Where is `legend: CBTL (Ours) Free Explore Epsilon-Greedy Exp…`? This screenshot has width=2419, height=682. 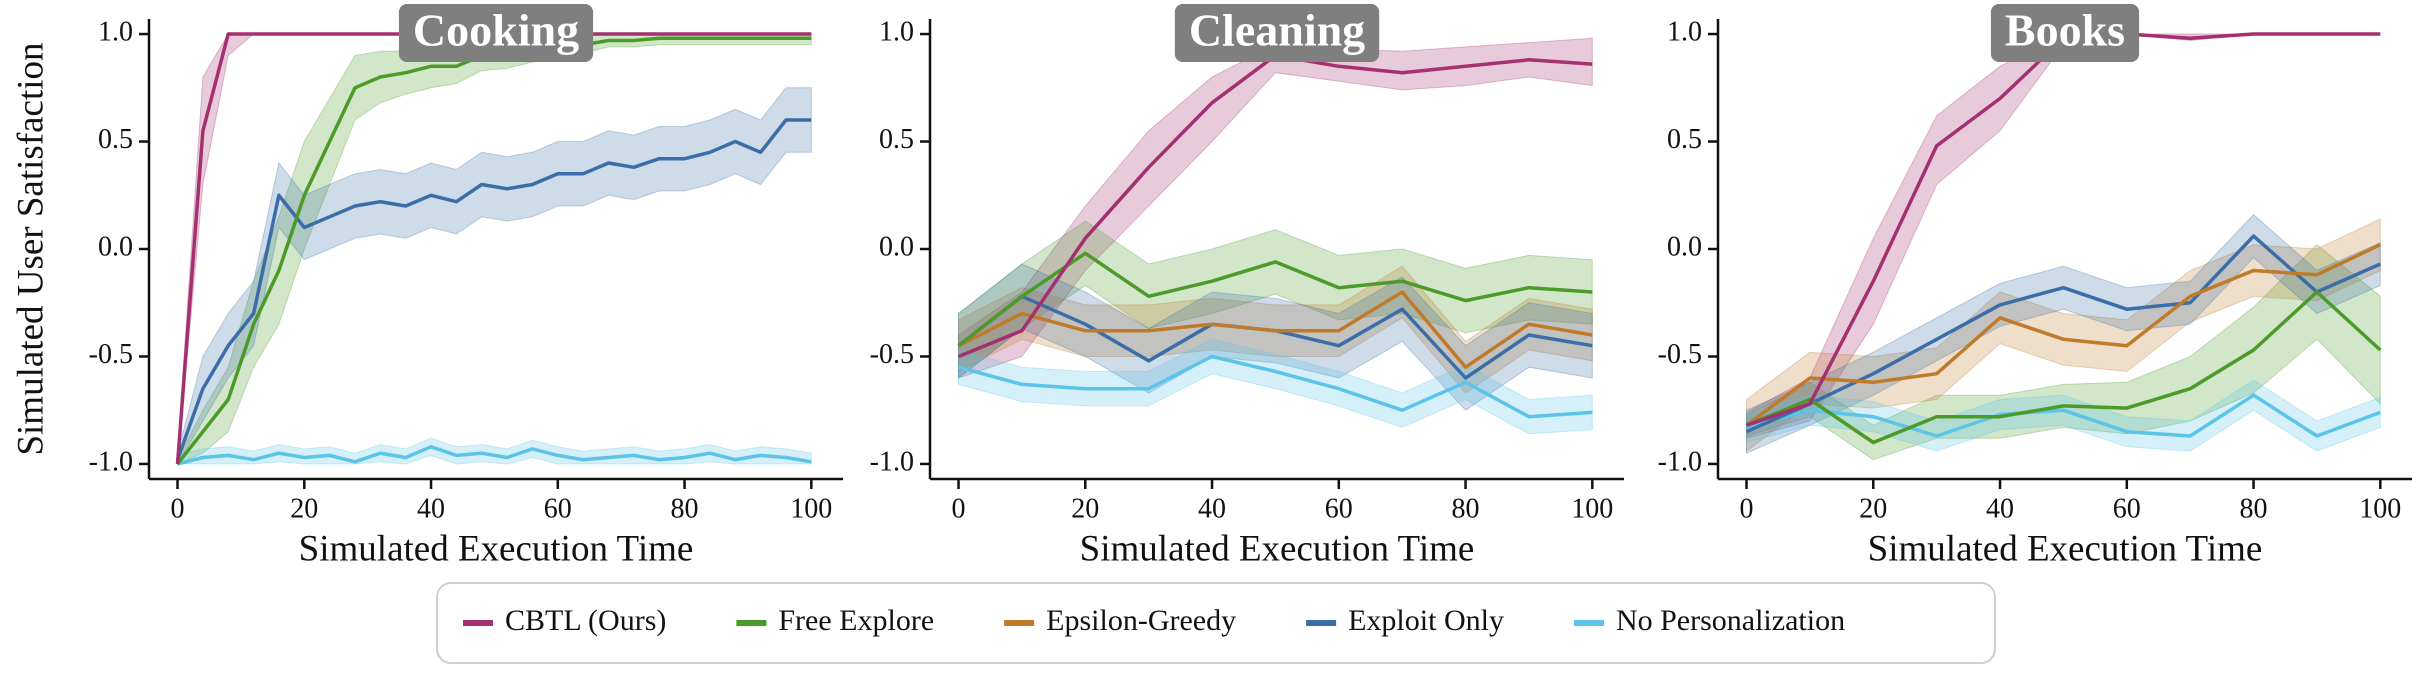
legend: CBTL (Ours) Free Explore Epsilon-Greedy Exp… is located at coordinates (1216, 623).